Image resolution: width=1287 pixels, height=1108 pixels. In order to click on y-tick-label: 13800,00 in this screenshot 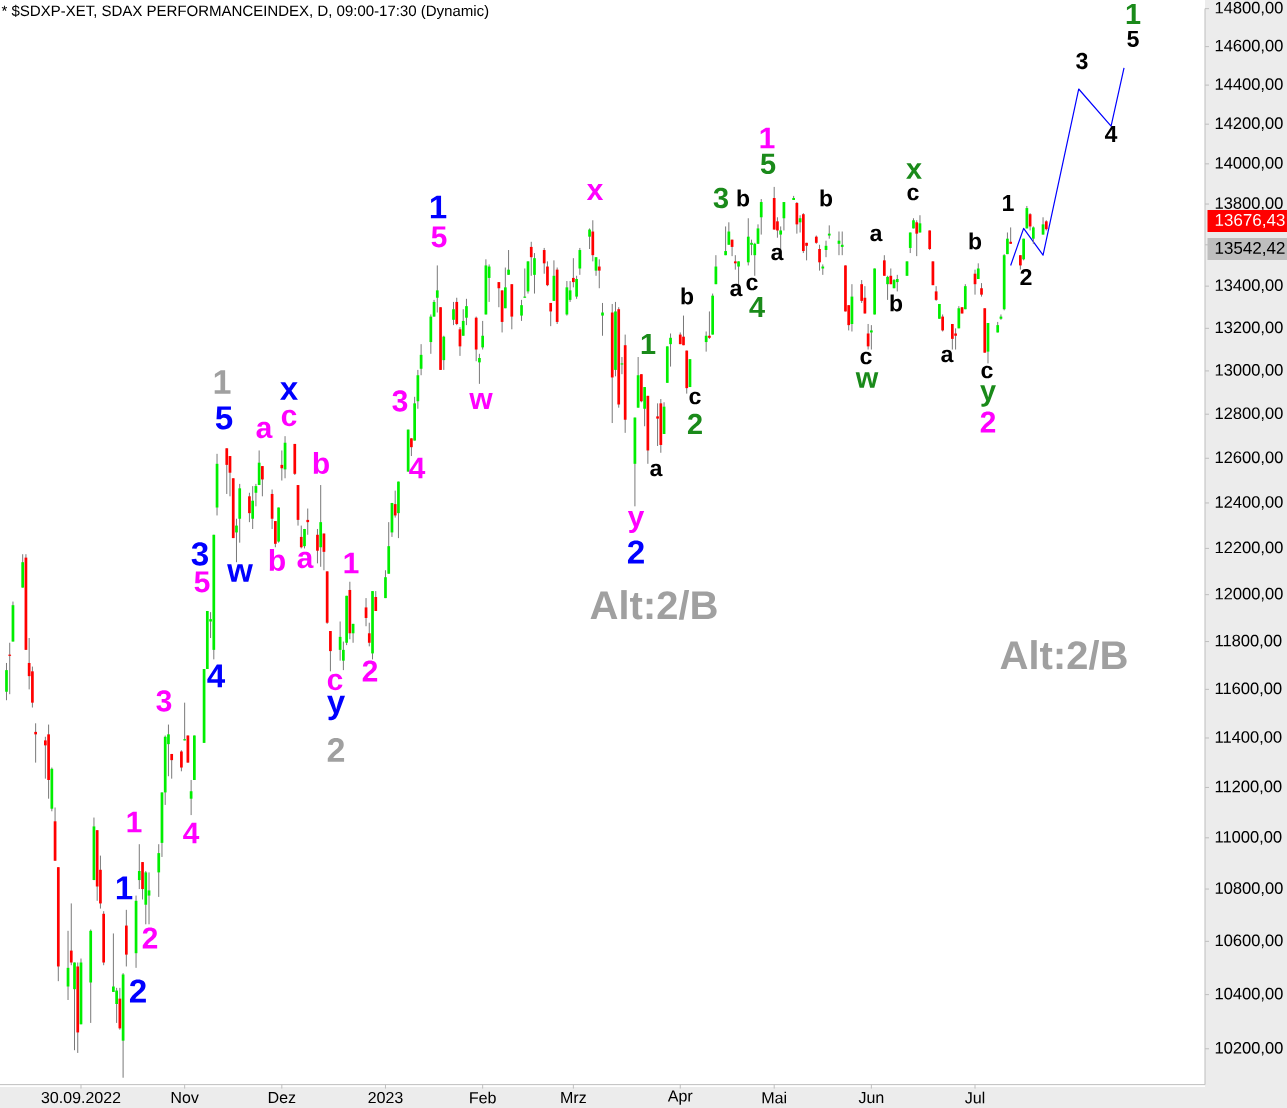, I will do `click(1249, 204)`.